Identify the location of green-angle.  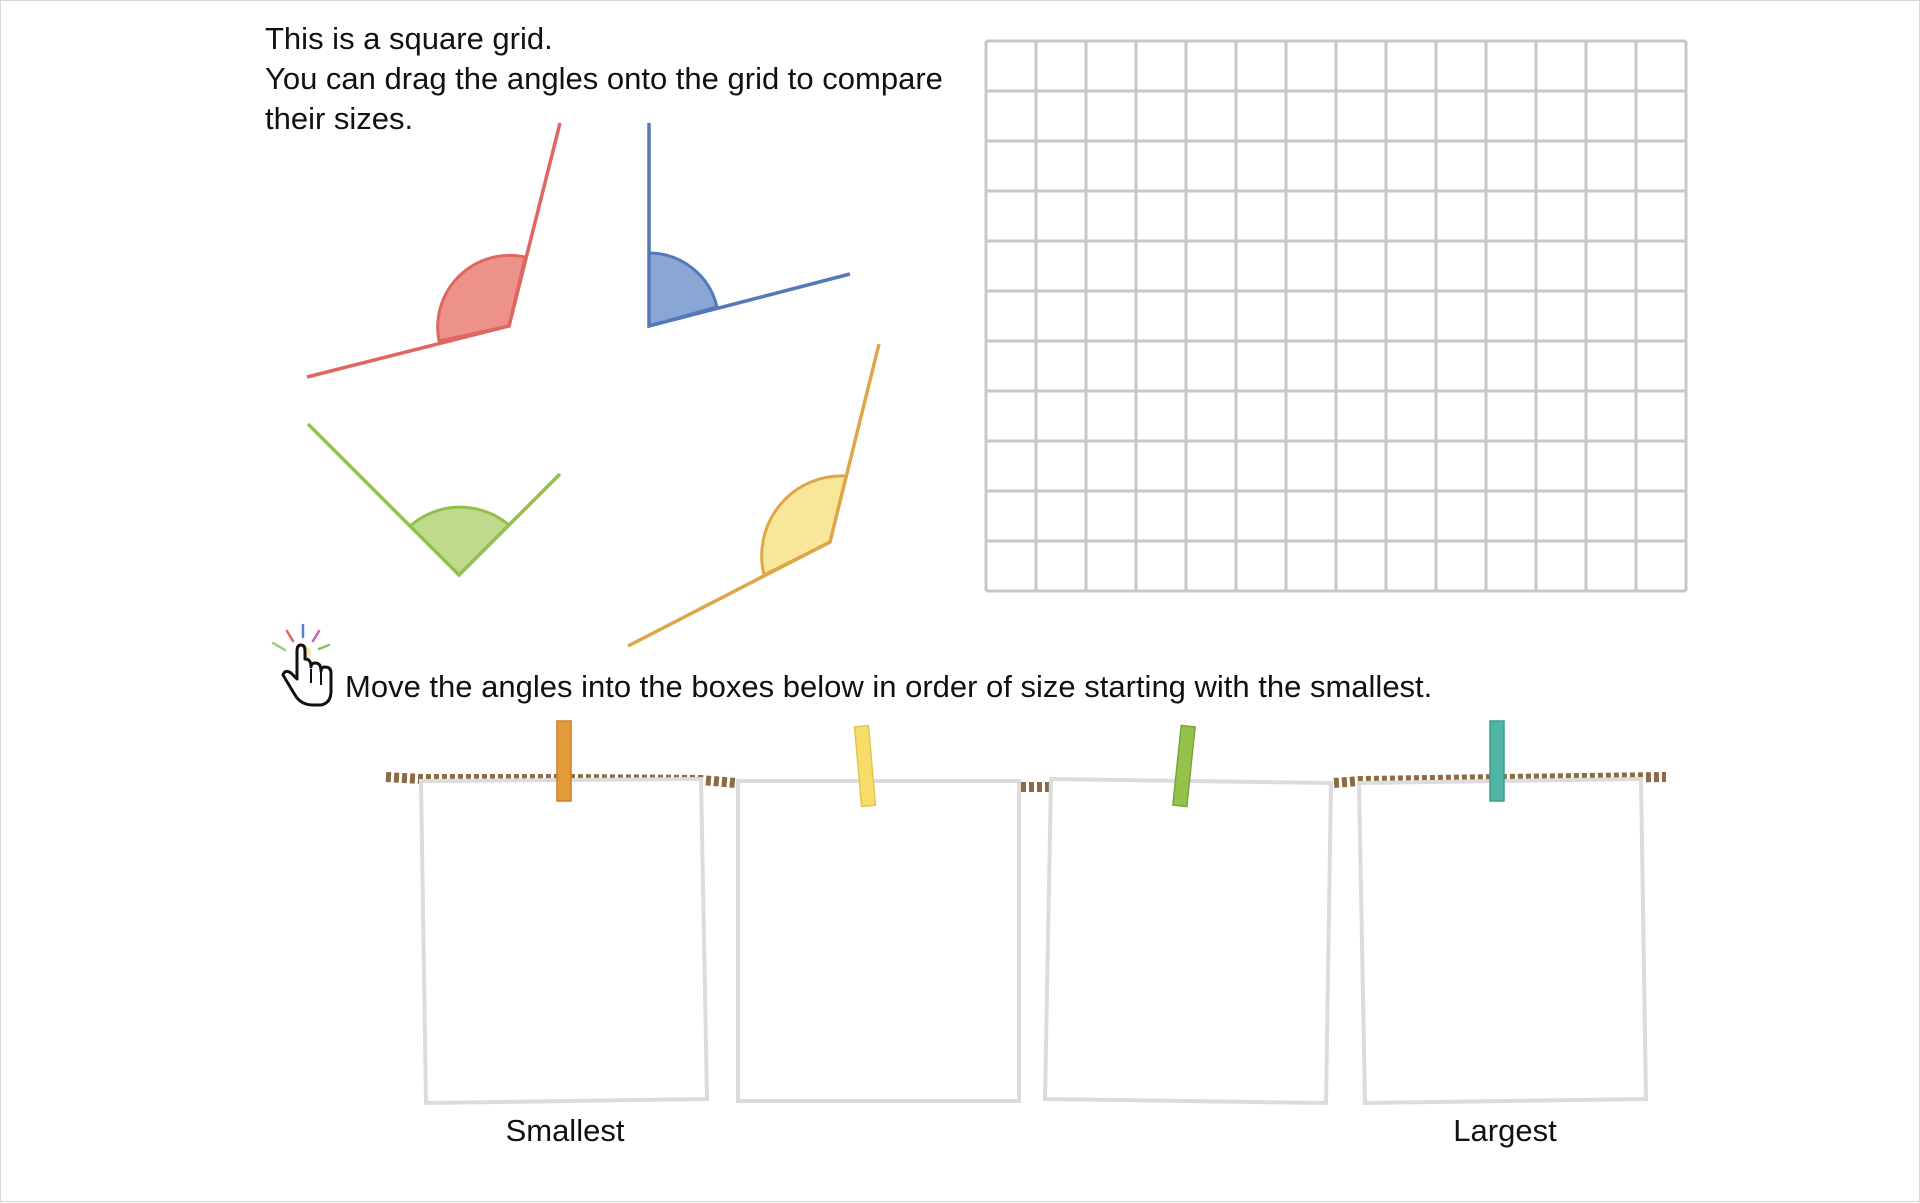
(434, 500).